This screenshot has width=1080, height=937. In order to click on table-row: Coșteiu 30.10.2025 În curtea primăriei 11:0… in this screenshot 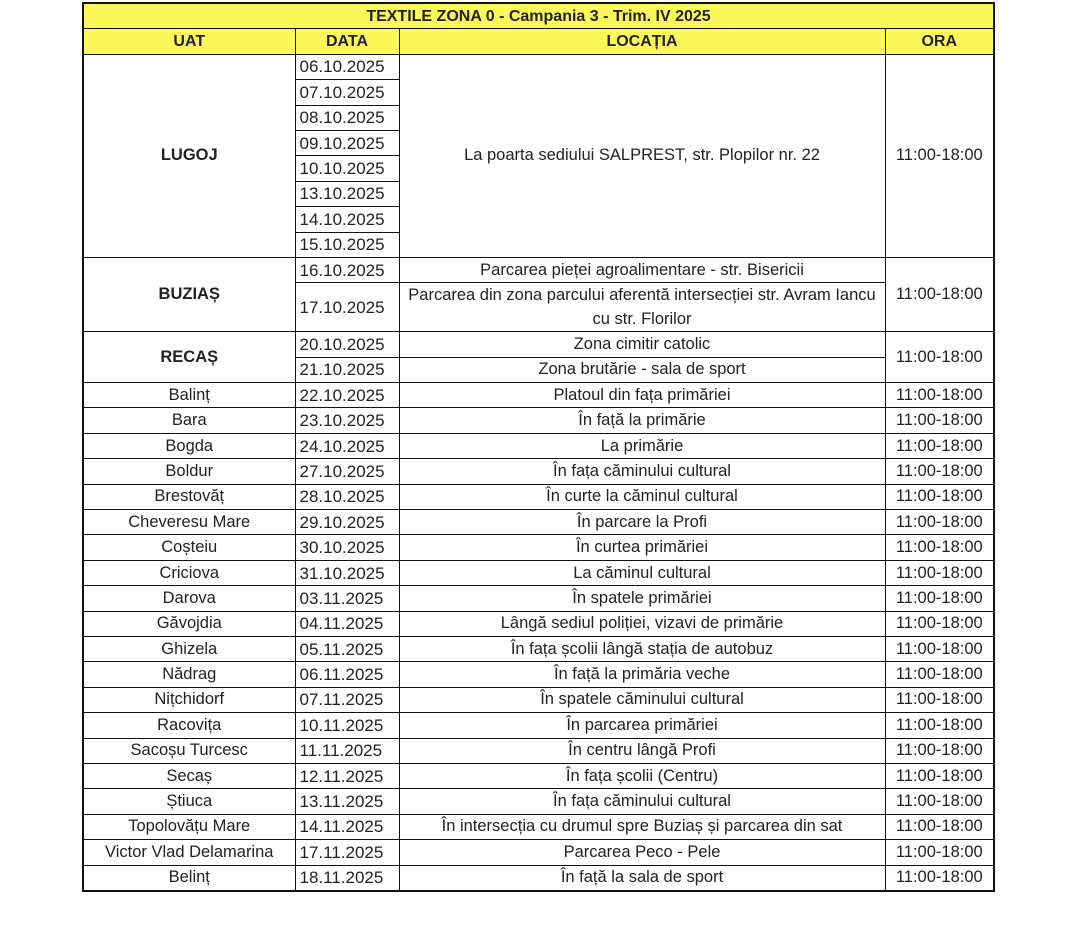, I will do `click(538, 547)`.